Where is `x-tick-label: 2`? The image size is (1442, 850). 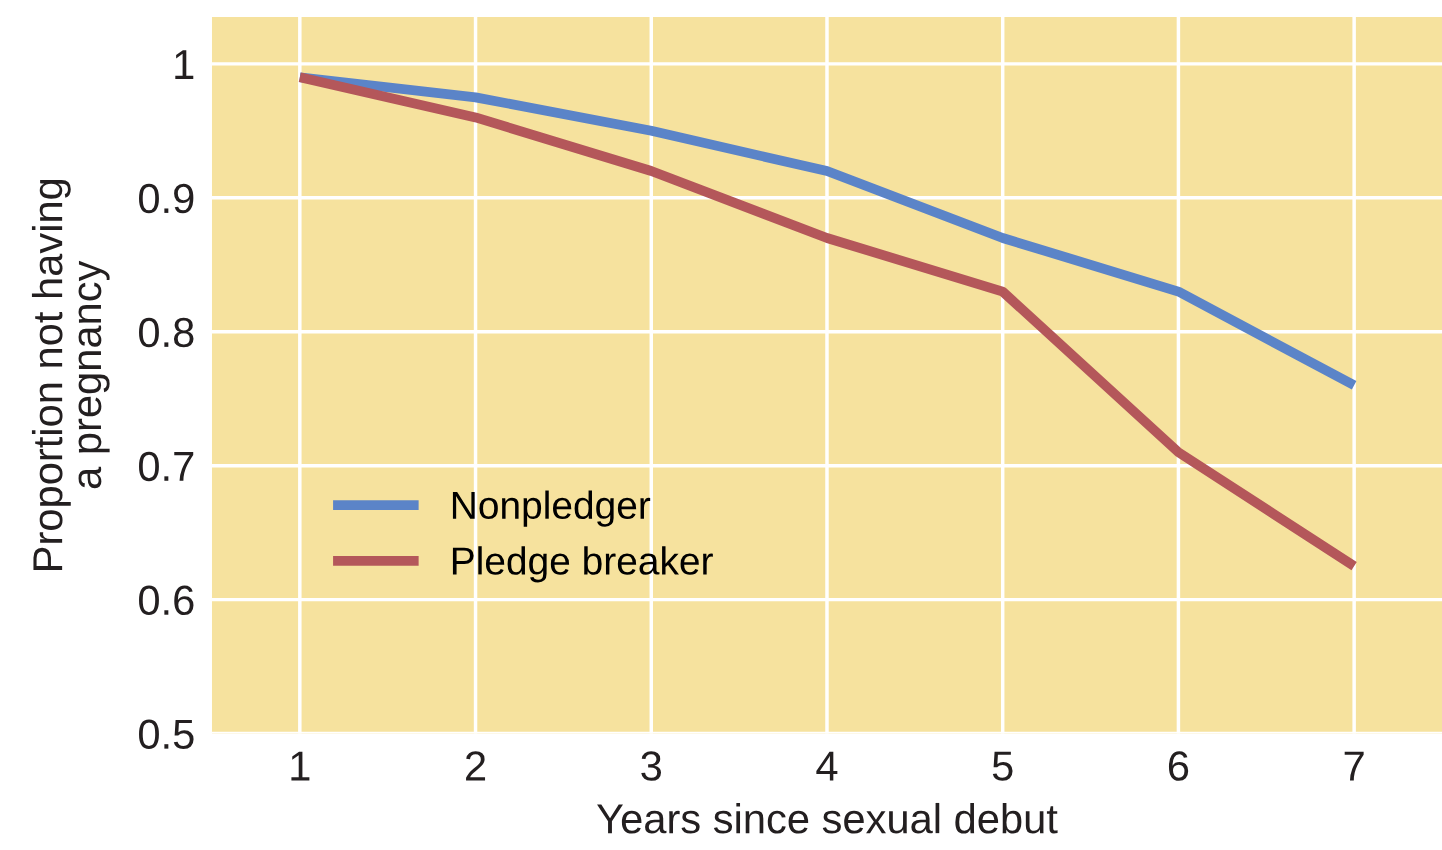
x-tick-label: 2 is located at coordinates (476, 766).